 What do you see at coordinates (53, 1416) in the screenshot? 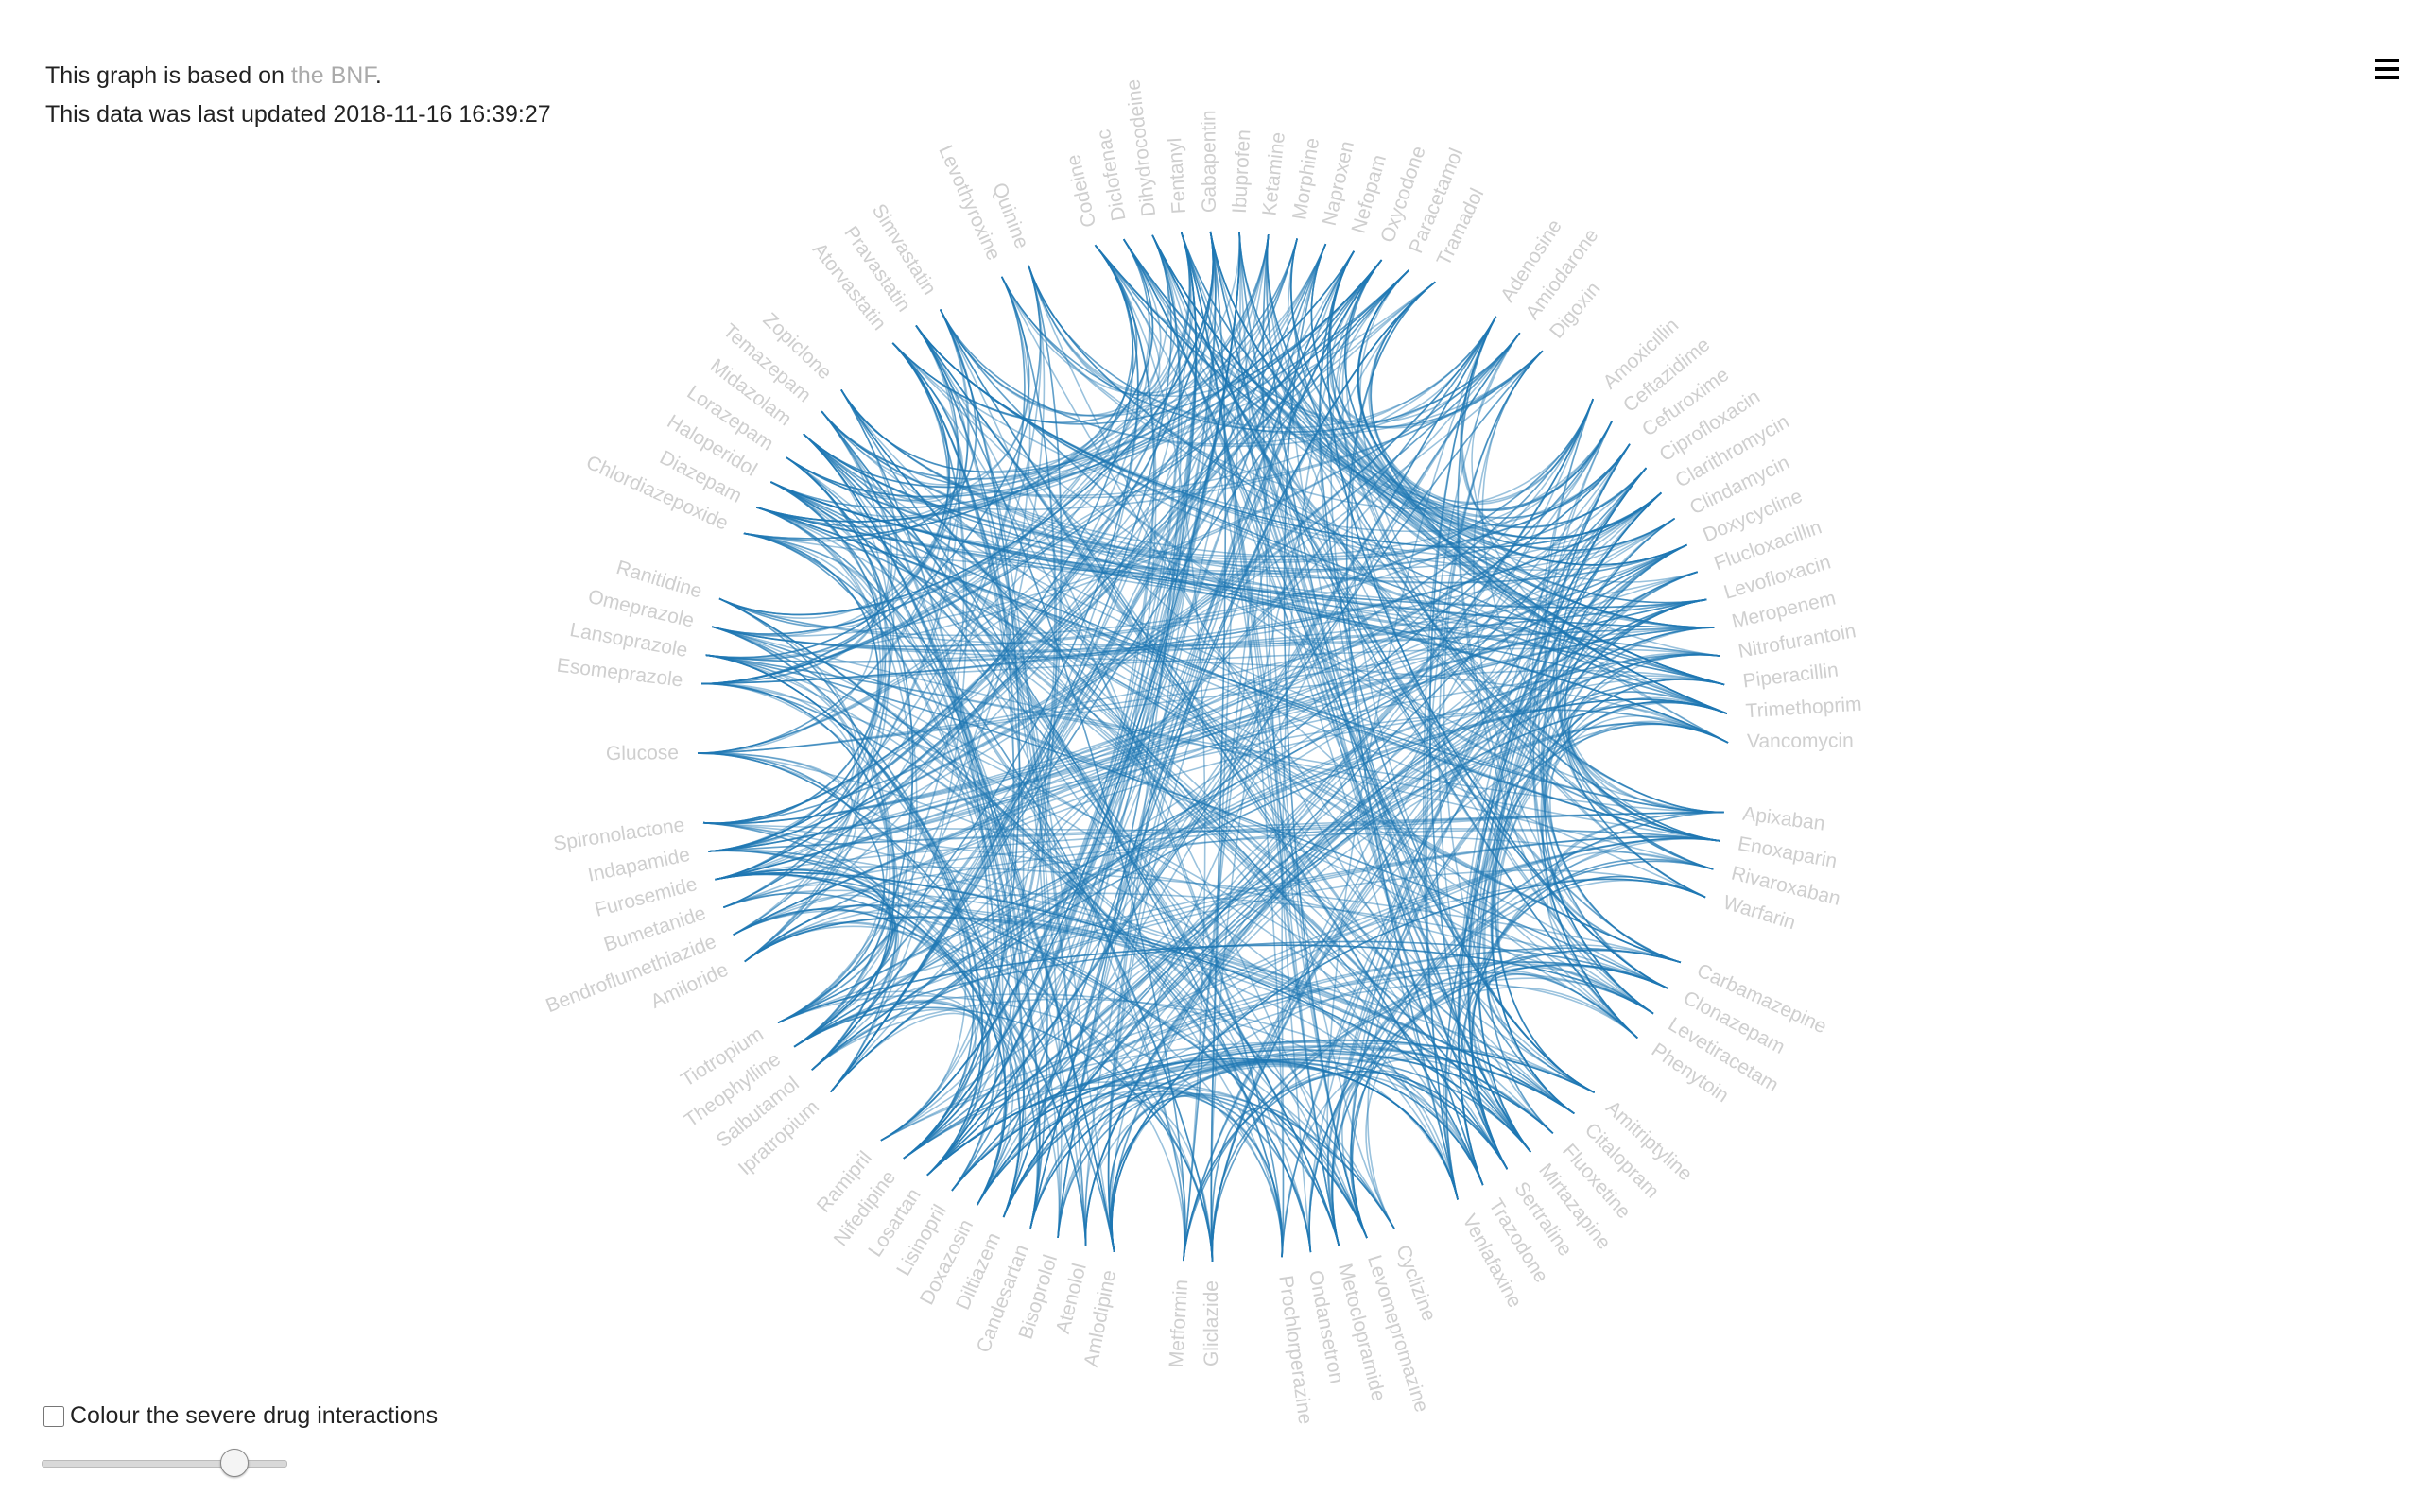
I see `severe-checkbox` at bounding box center [53, 1416].